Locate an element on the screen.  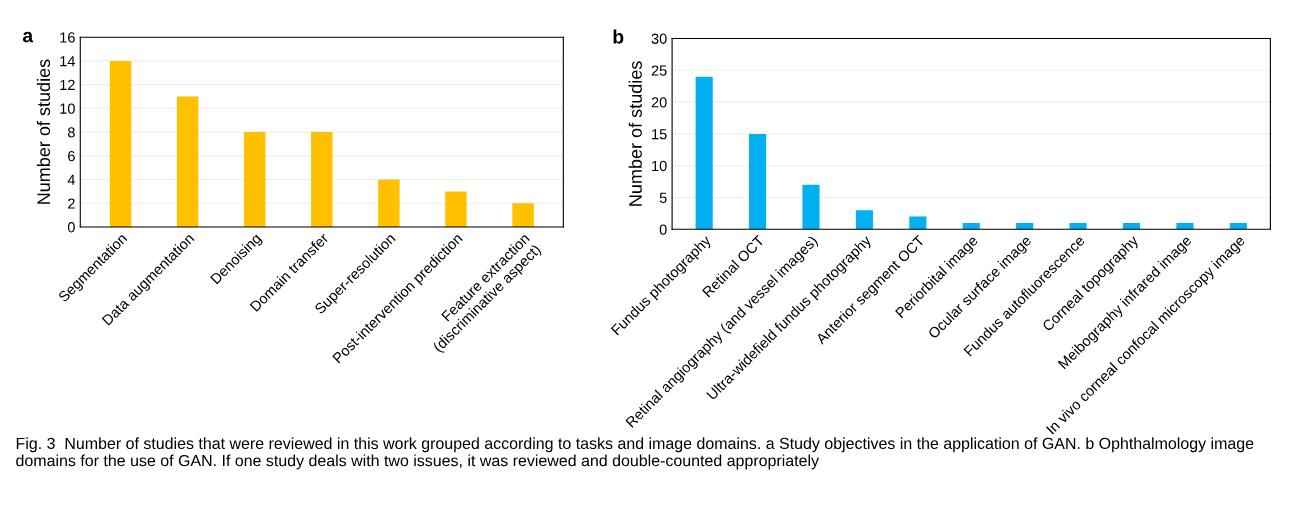
y-tick-label: 5 is located at coordinates (663, 197).